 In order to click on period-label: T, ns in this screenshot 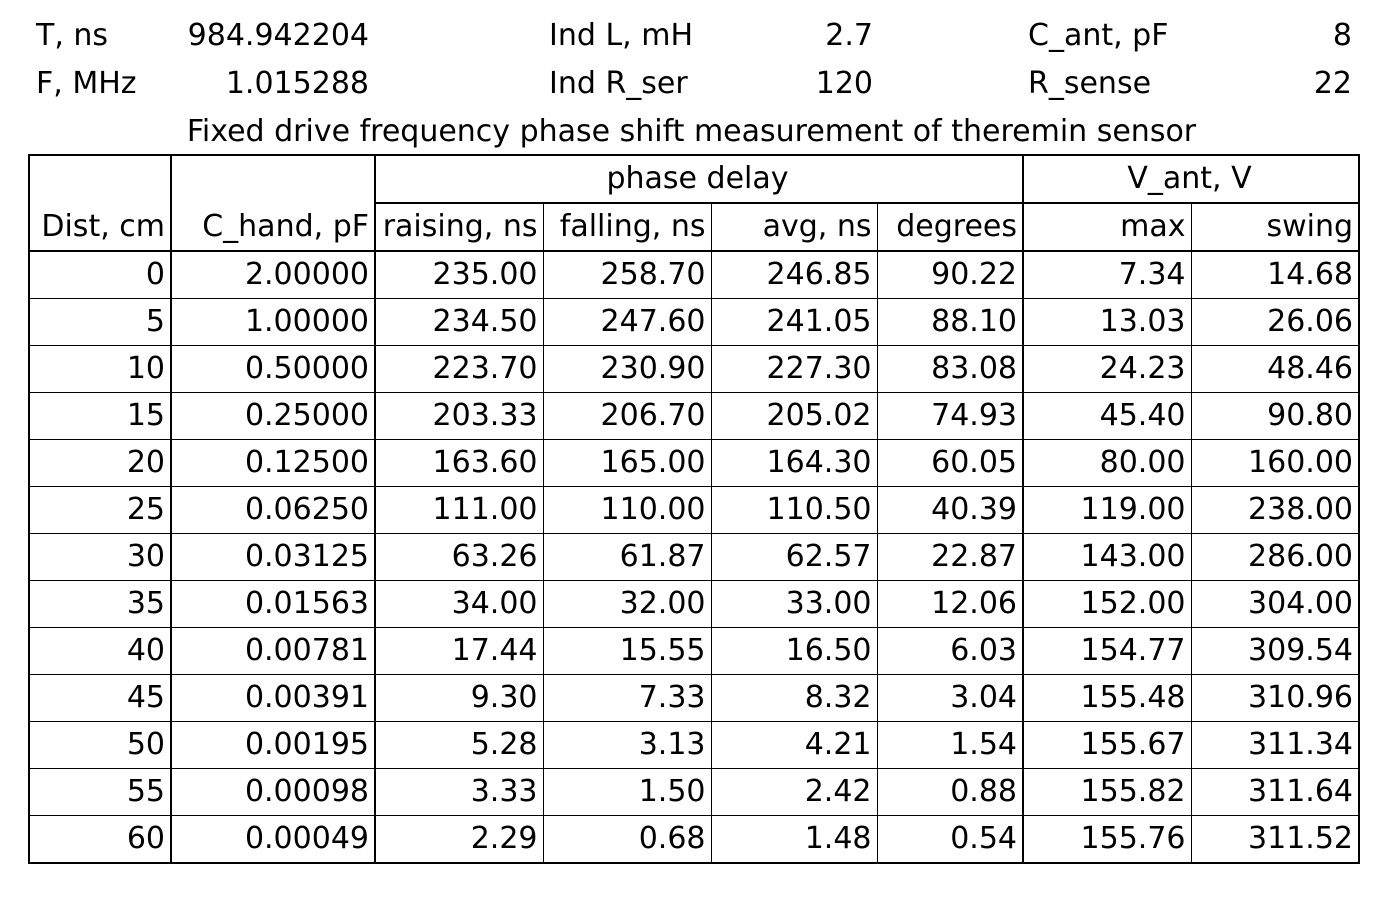, I will do `click(72, 35)`.